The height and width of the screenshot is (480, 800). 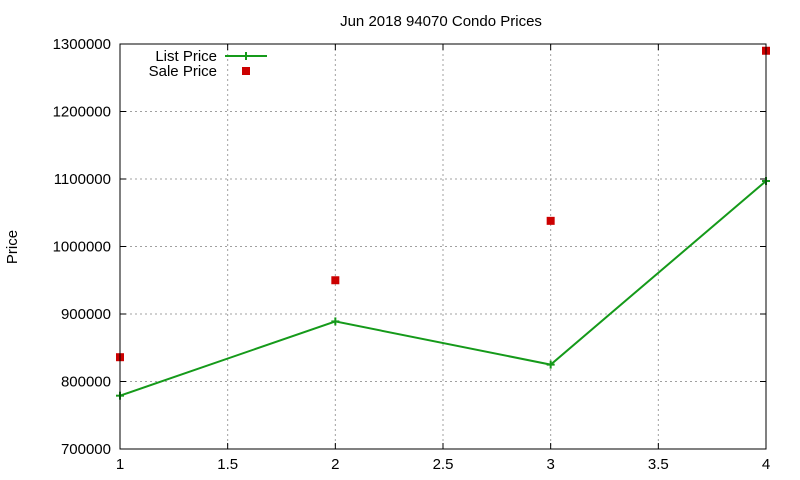 I want to click on x-tick-label: 3.5, so click(x=658, y=464).